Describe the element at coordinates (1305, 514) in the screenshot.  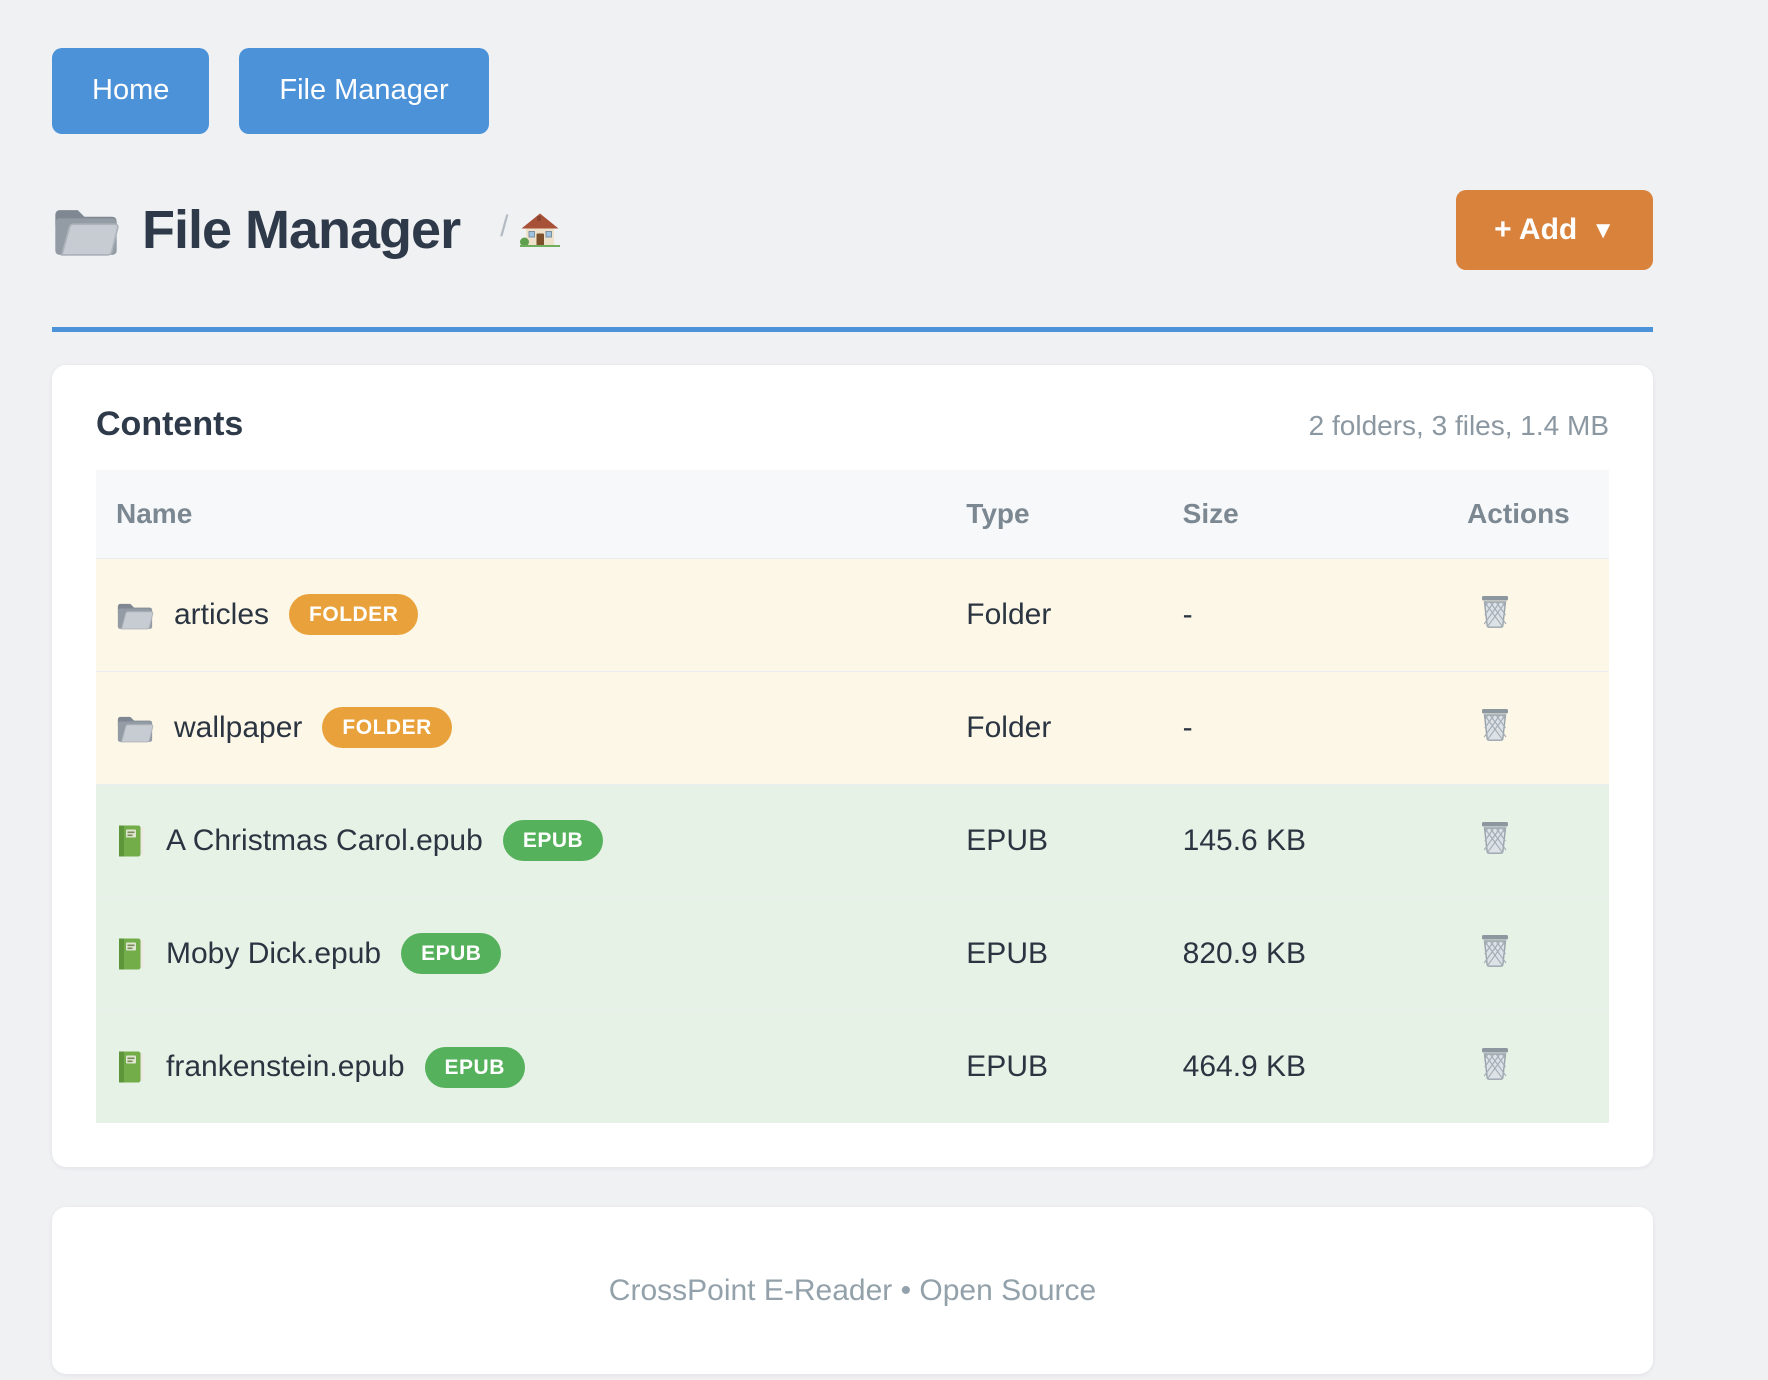
I see `column-header-size: Size` at that location.